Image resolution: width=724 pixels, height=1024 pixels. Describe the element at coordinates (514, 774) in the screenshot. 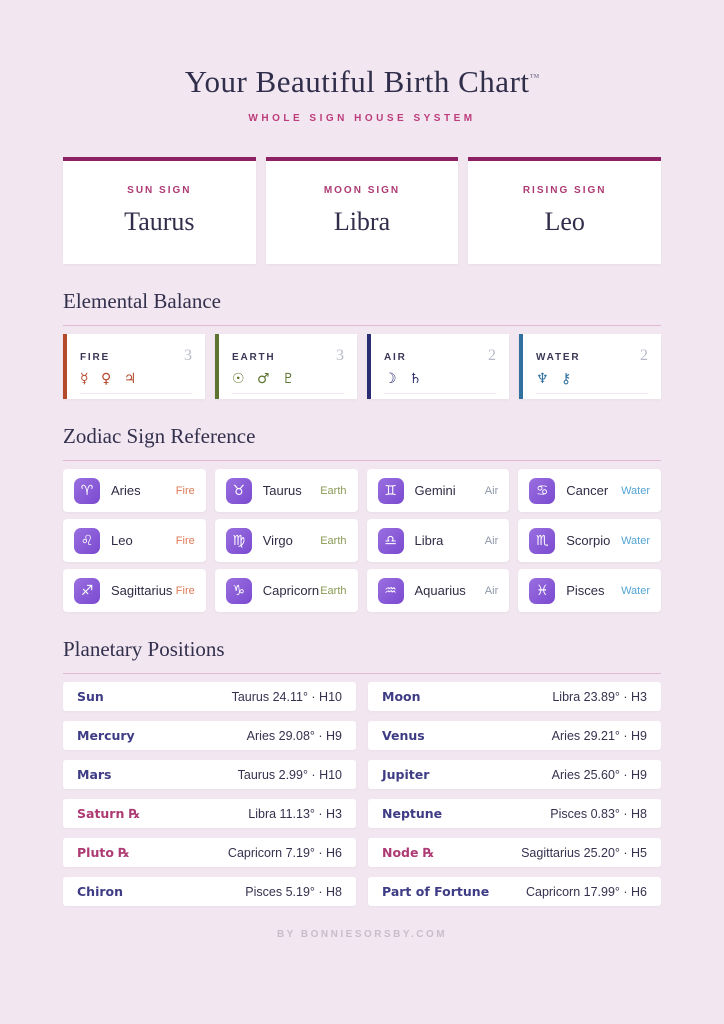

I see `planet-position-row: Jupiter Aries 25.60° · H9` at that location.